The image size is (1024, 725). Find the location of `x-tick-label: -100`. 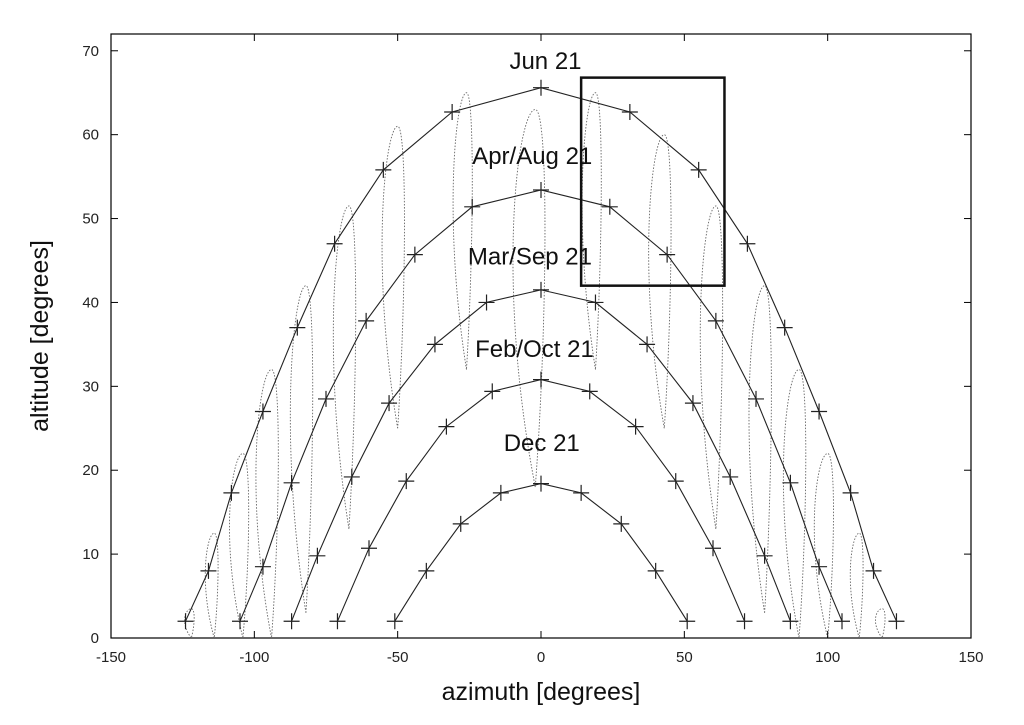

x-tick-label: -100 is located at coordinates (254, 657).